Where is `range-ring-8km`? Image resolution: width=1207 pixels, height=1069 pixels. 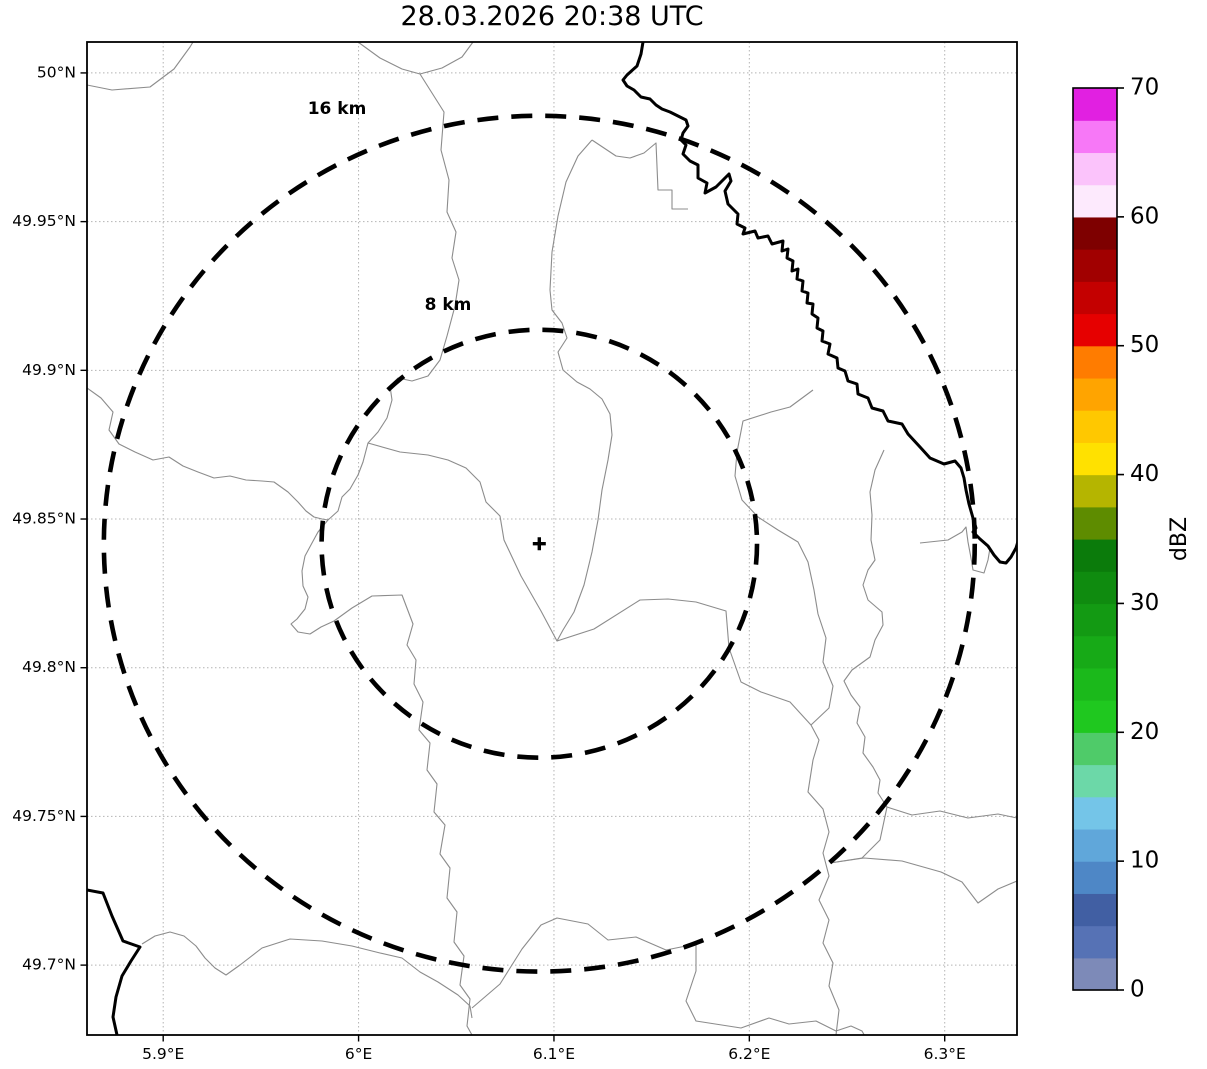
range-ring-8km is located at coordinates (539, 543).